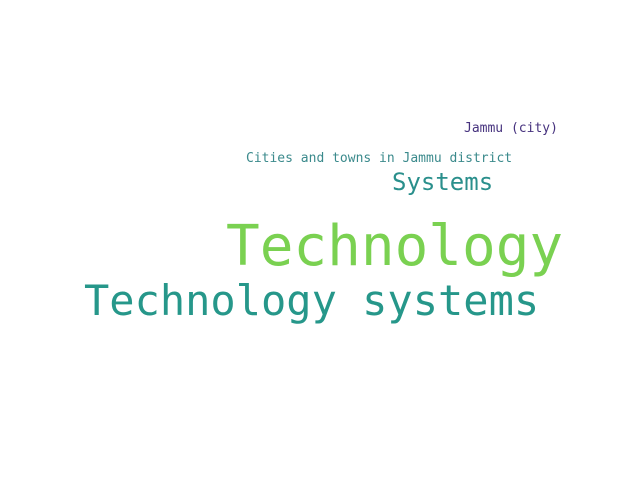 This screenshot has width=640, height=480. Describe the element at coordinates (395, 246) in the screenshot. I see `word-technology: Technology` at that location.